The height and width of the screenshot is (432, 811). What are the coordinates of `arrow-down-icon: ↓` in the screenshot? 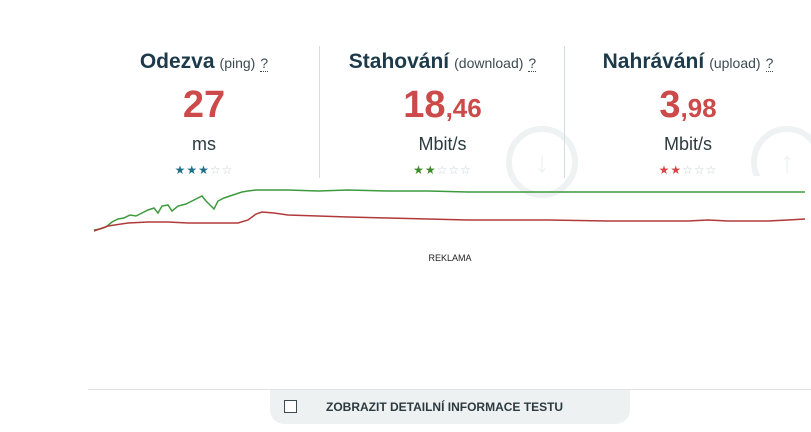 It's located at (542, 162).